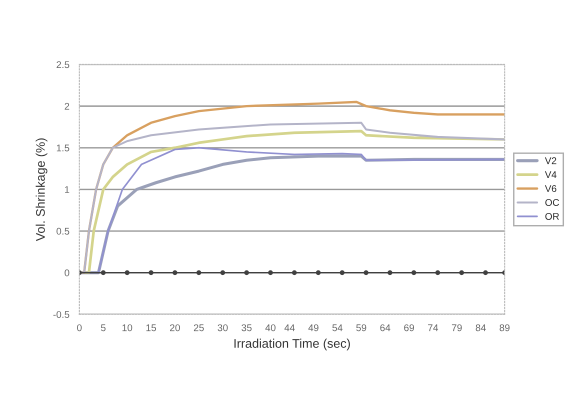  I want to click on y-axis-title: Vol. Shrinkage (%), so click(42, 190).